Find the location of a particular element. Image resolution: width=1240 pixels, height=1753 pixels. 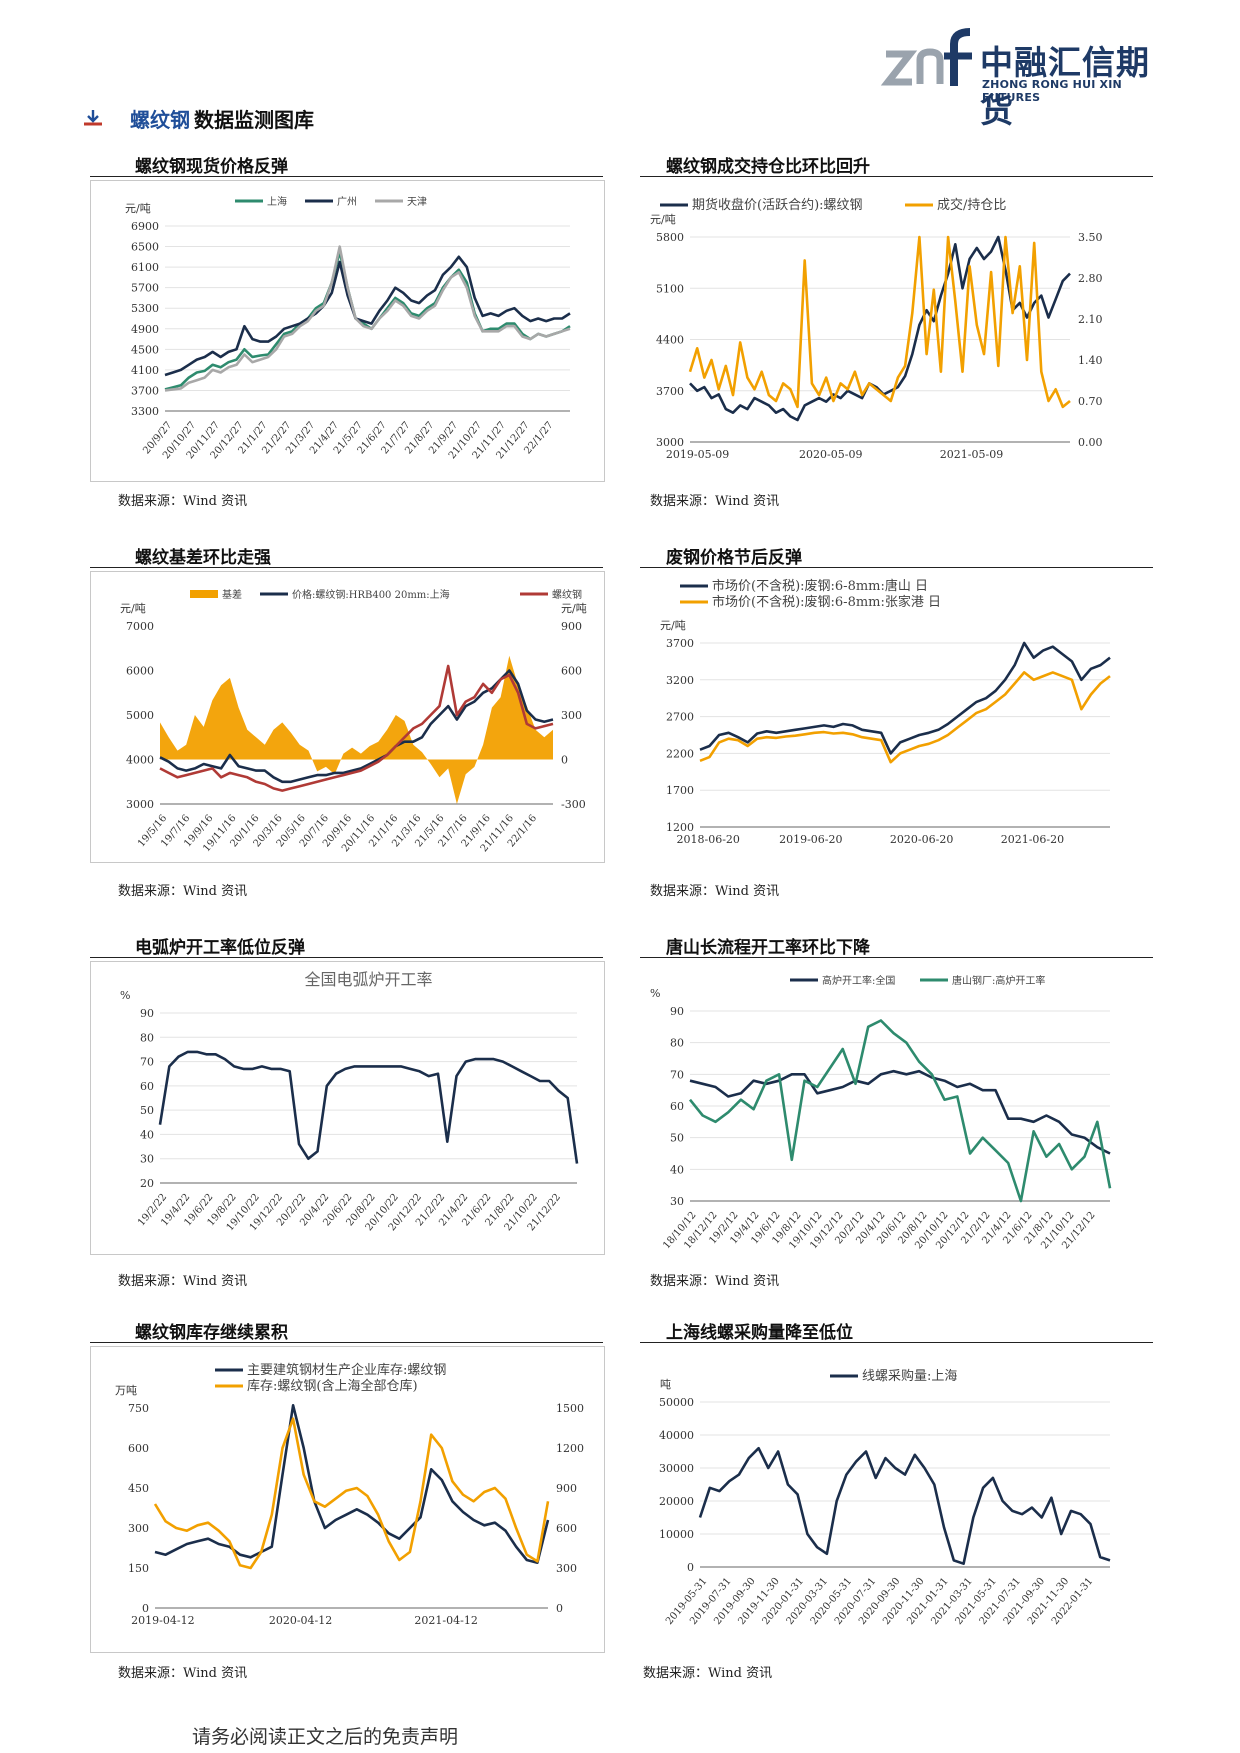

x-tick-label: 2020-05-31 is located at coordinates (831, 1601).